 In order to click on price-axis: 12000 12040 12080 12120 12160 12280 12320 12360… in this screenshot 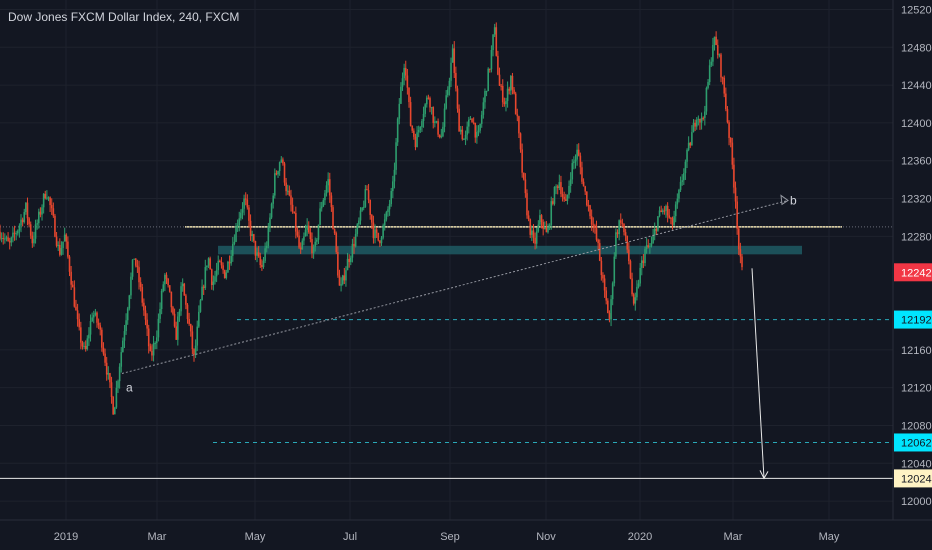, I will do `click(916, 256)`.